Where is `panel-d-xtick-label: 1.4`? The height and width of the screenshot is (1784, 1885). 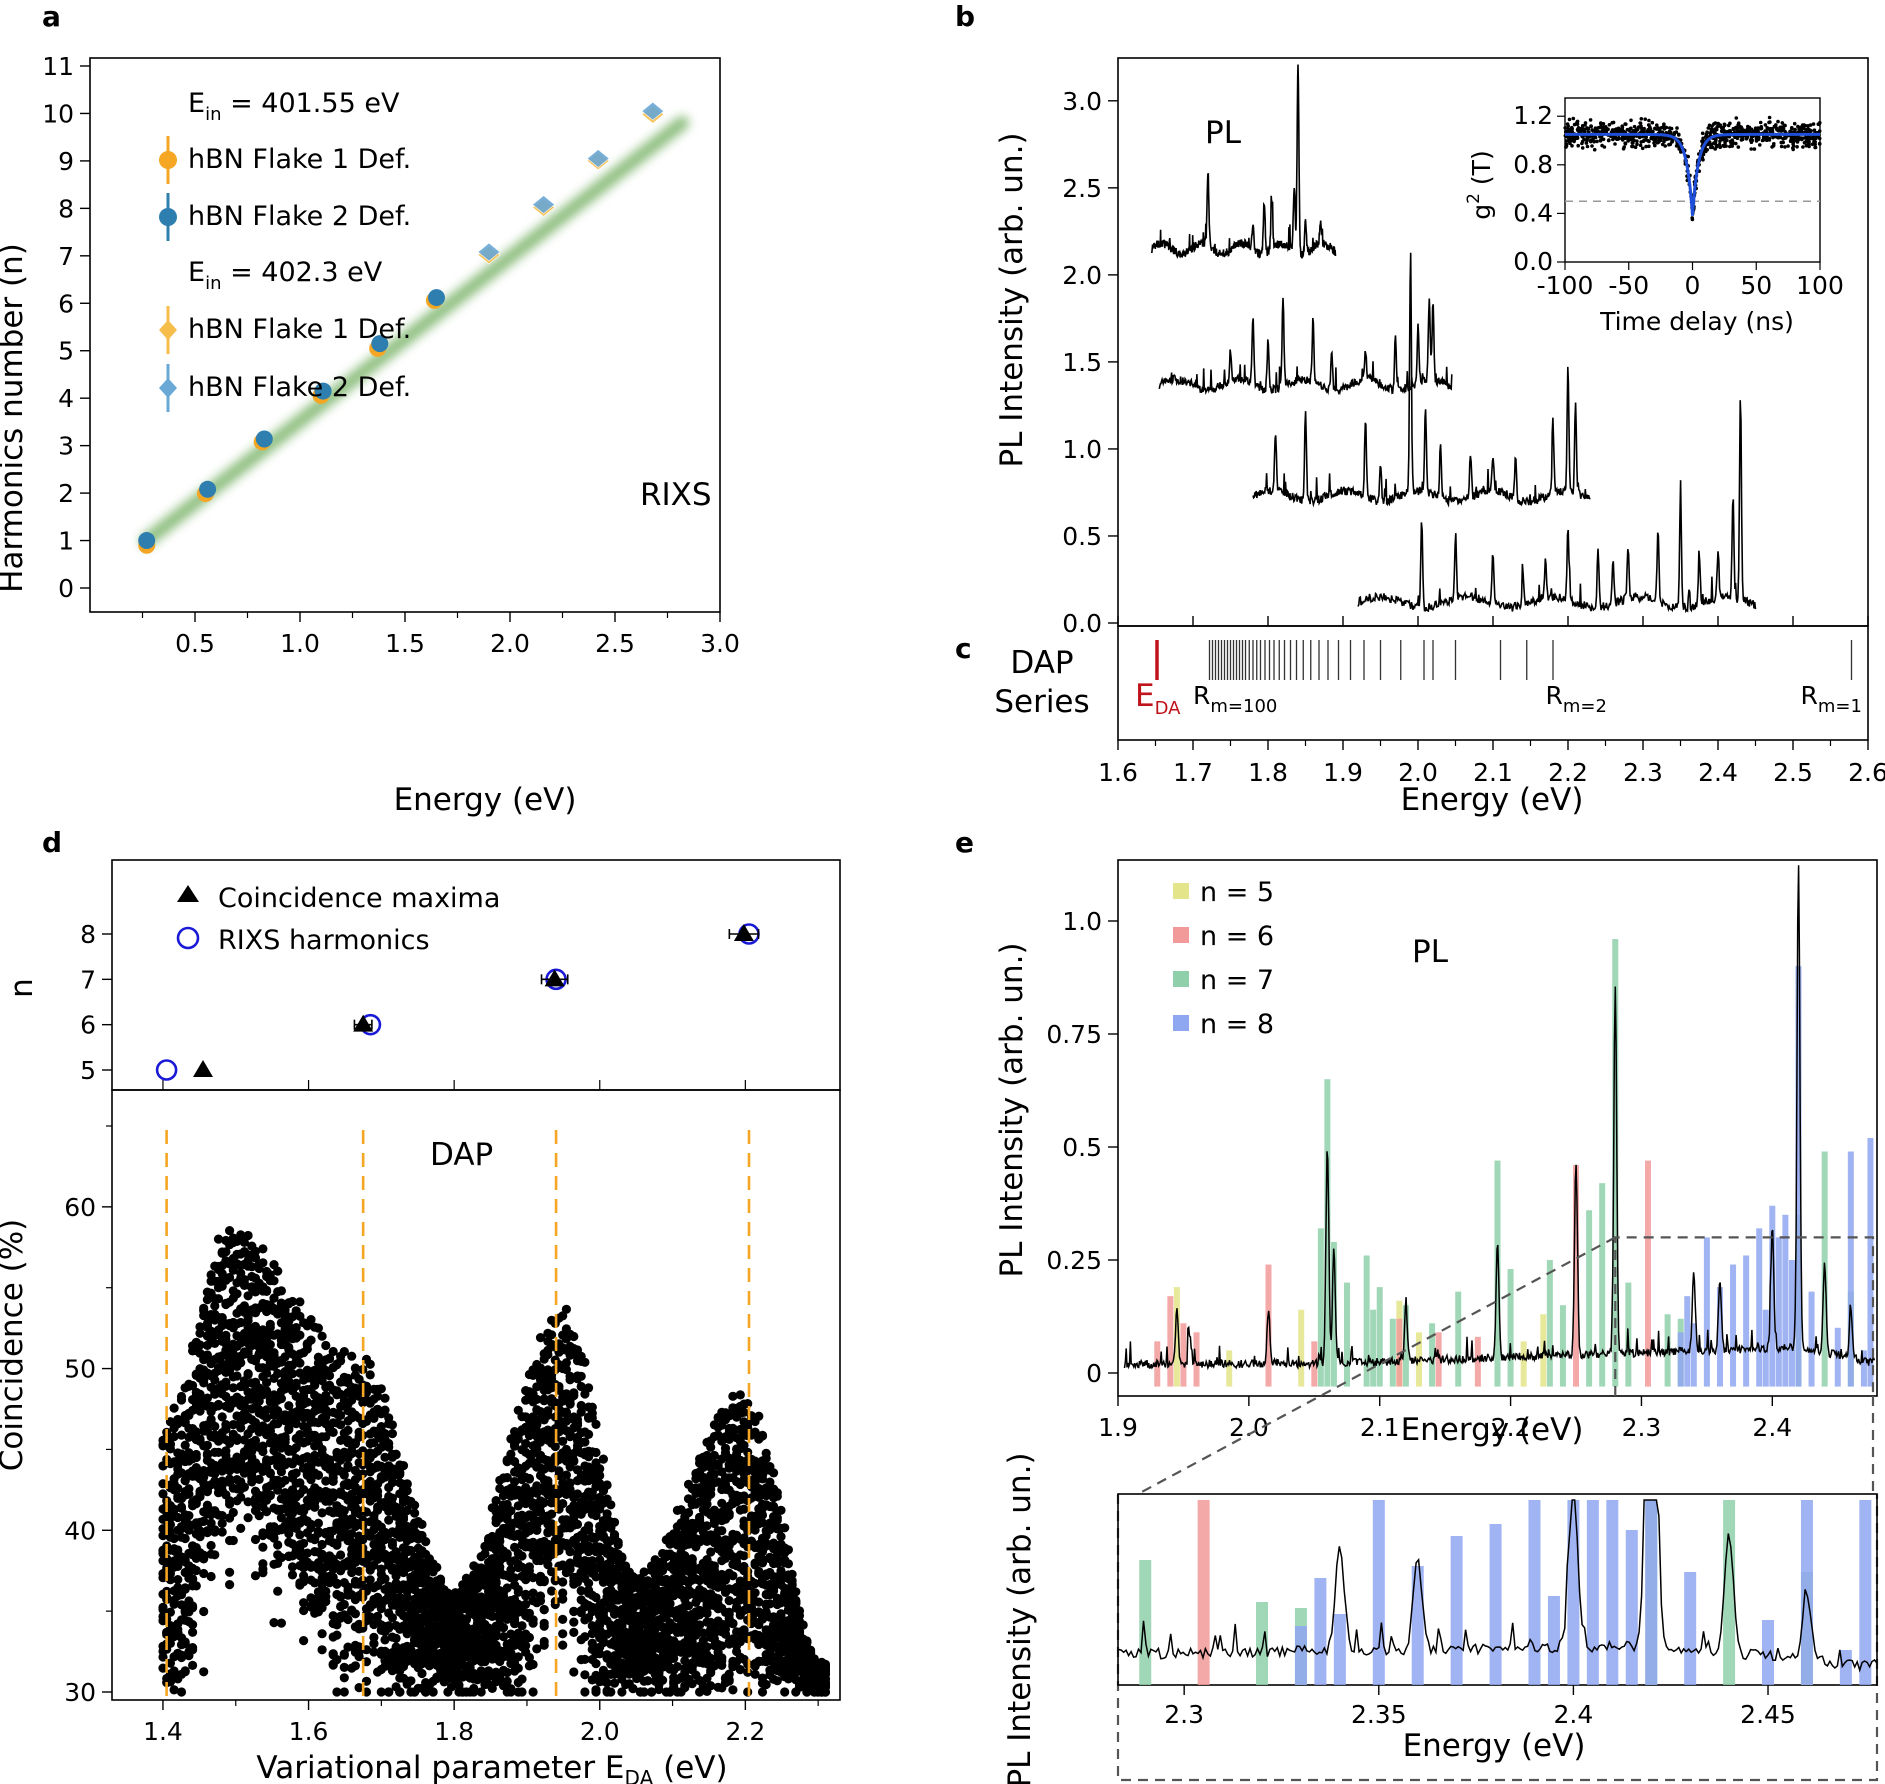
panel-d-xtick-label: 1.4 is located at coordinates (163, 1731).